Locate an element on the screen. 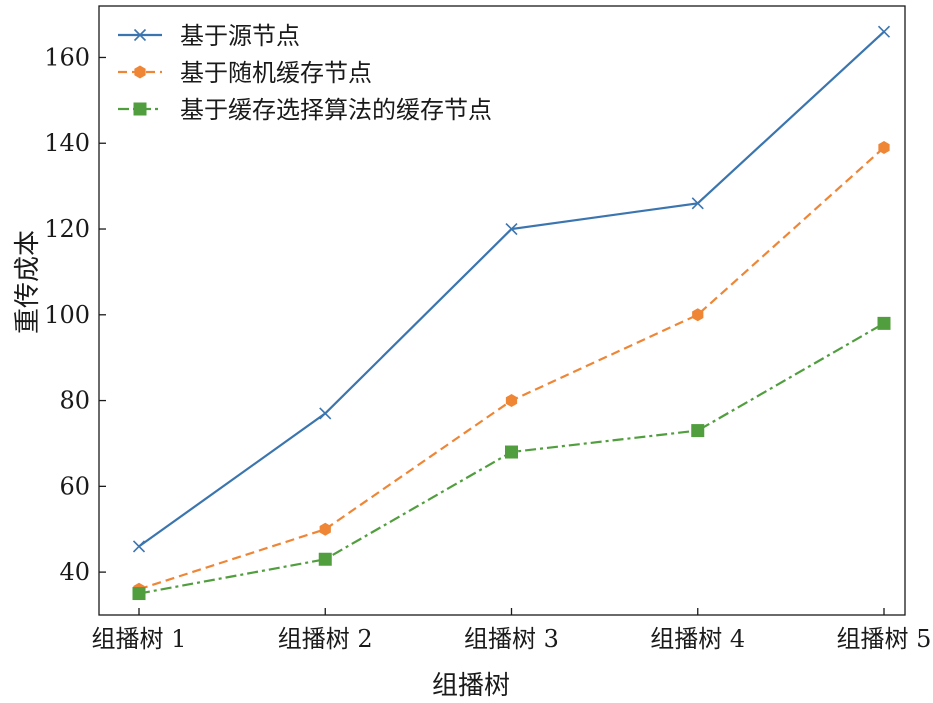 Image resolution: width=933 pixels, height=703 pixels. x-axis: 组播树 1 组播树 2 组播树 3 组播树 4 组播树 5 is located at coordinates (512, 630).